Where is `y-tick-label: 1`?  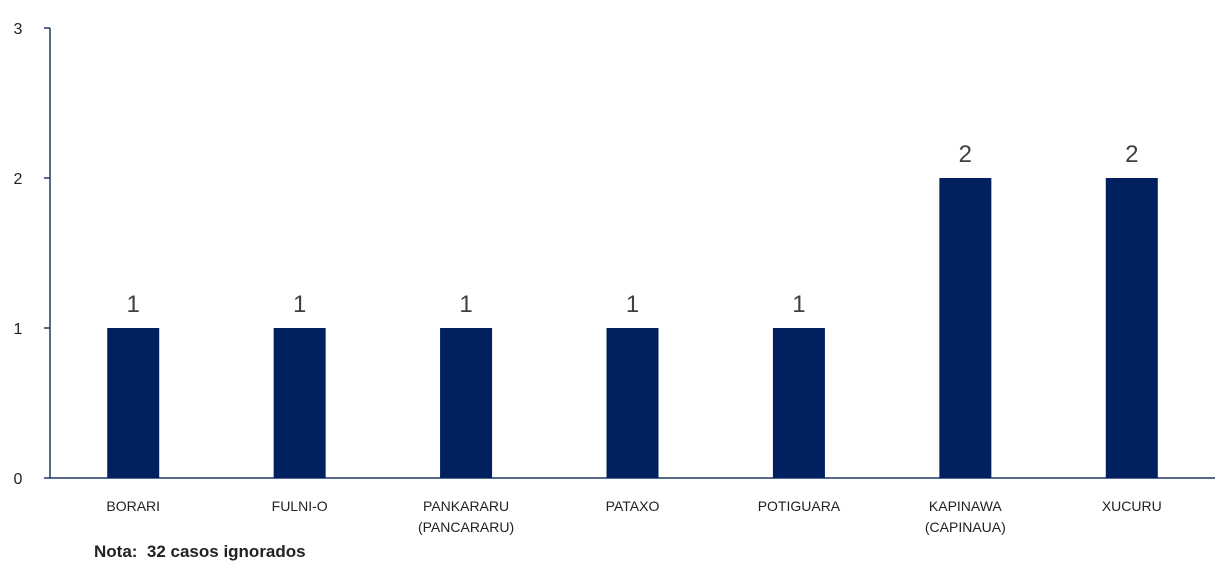 y-tick-label: 1 is located at coordinates (18, 329).